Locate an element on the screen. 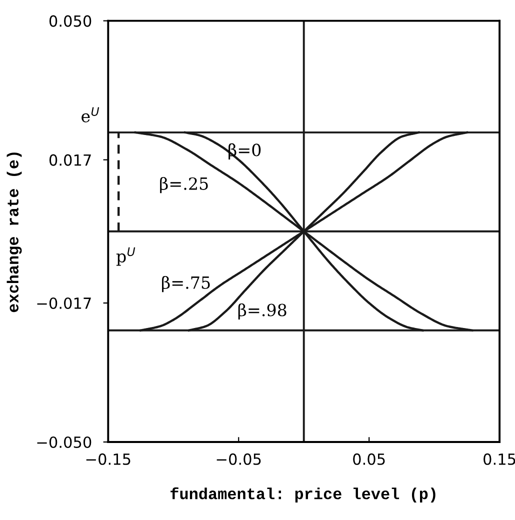 The width and height of the screenshot is (515, 520). y-tick-label: −0.050 is located at coordinates (64, 442).